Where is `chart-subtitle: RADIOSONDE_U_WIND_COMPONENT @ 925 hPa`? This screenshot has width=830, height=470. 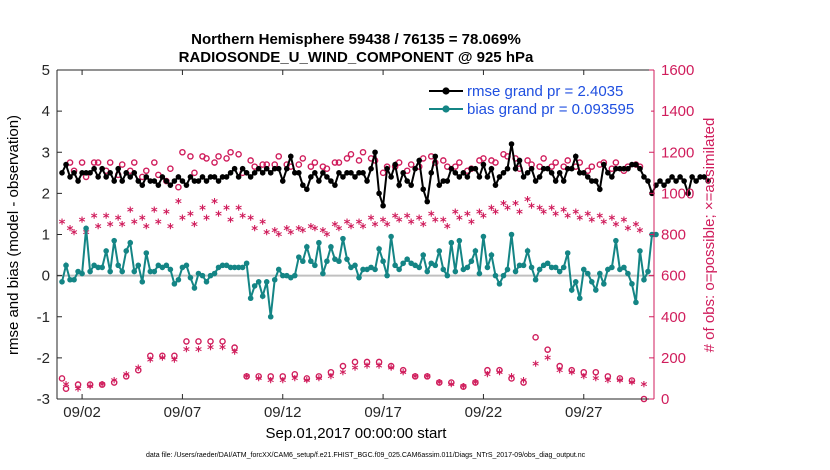
chart-subtitle: RADIOSONDE_U_WIND_COMPONENT @ 925 hPa is located at coordinates (356, 57).